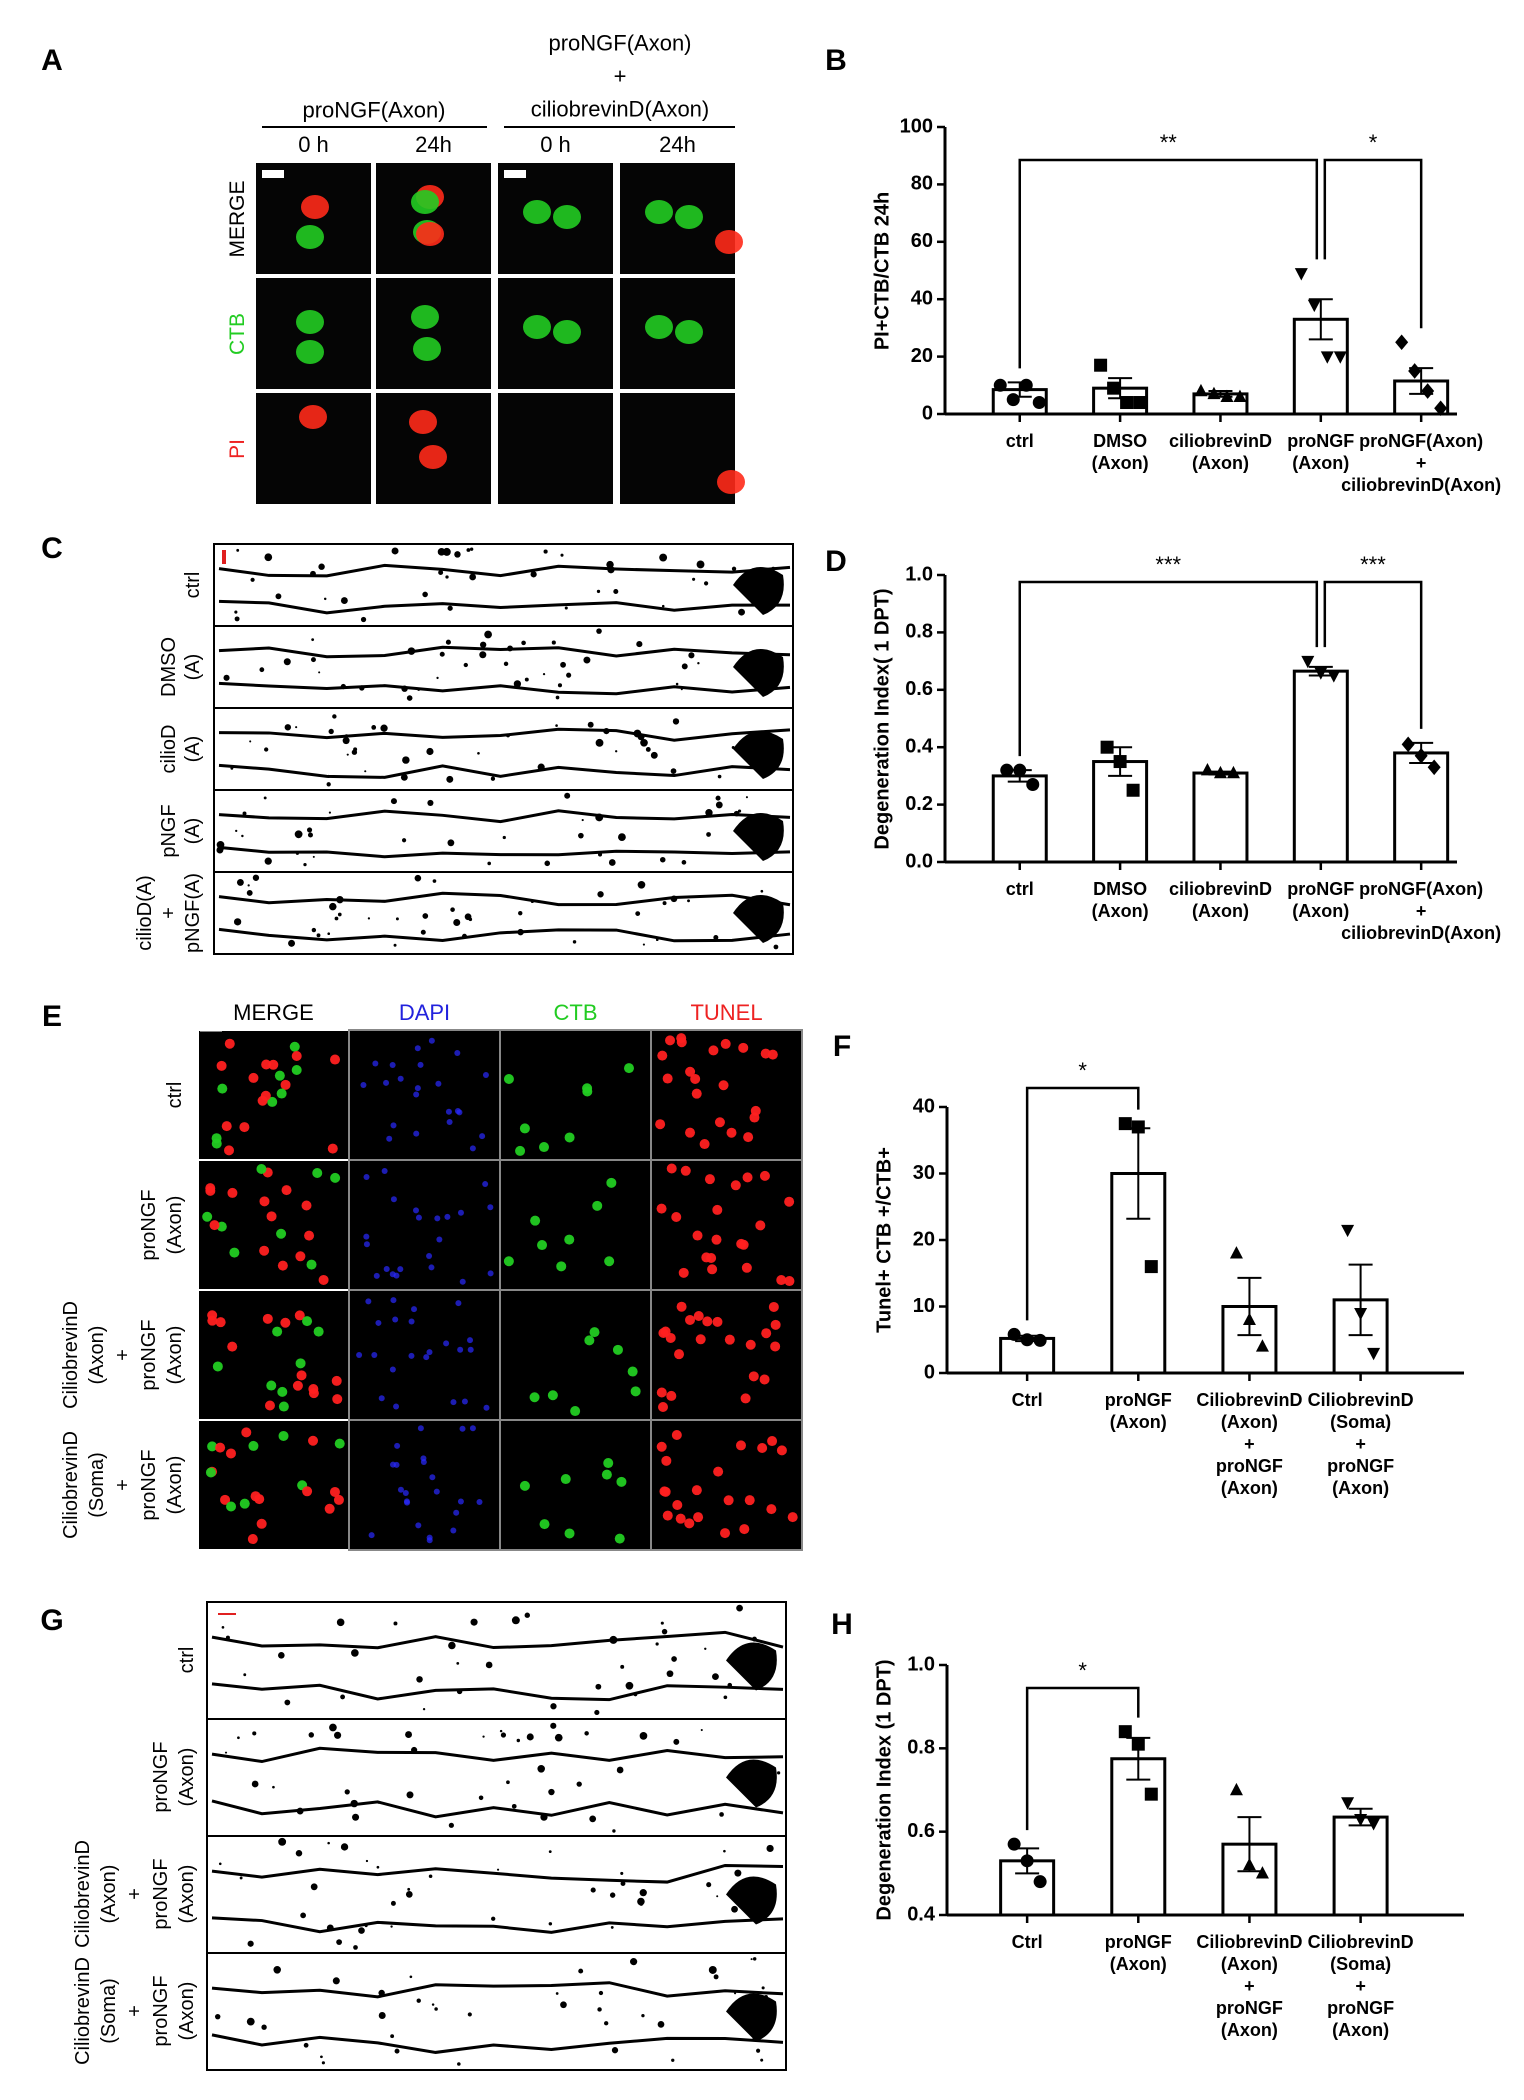 Image resolution: width=1524 pixels, height=2100 pixels. I want to click on x-tick-label: Ctrl, so click(1027, 1400).